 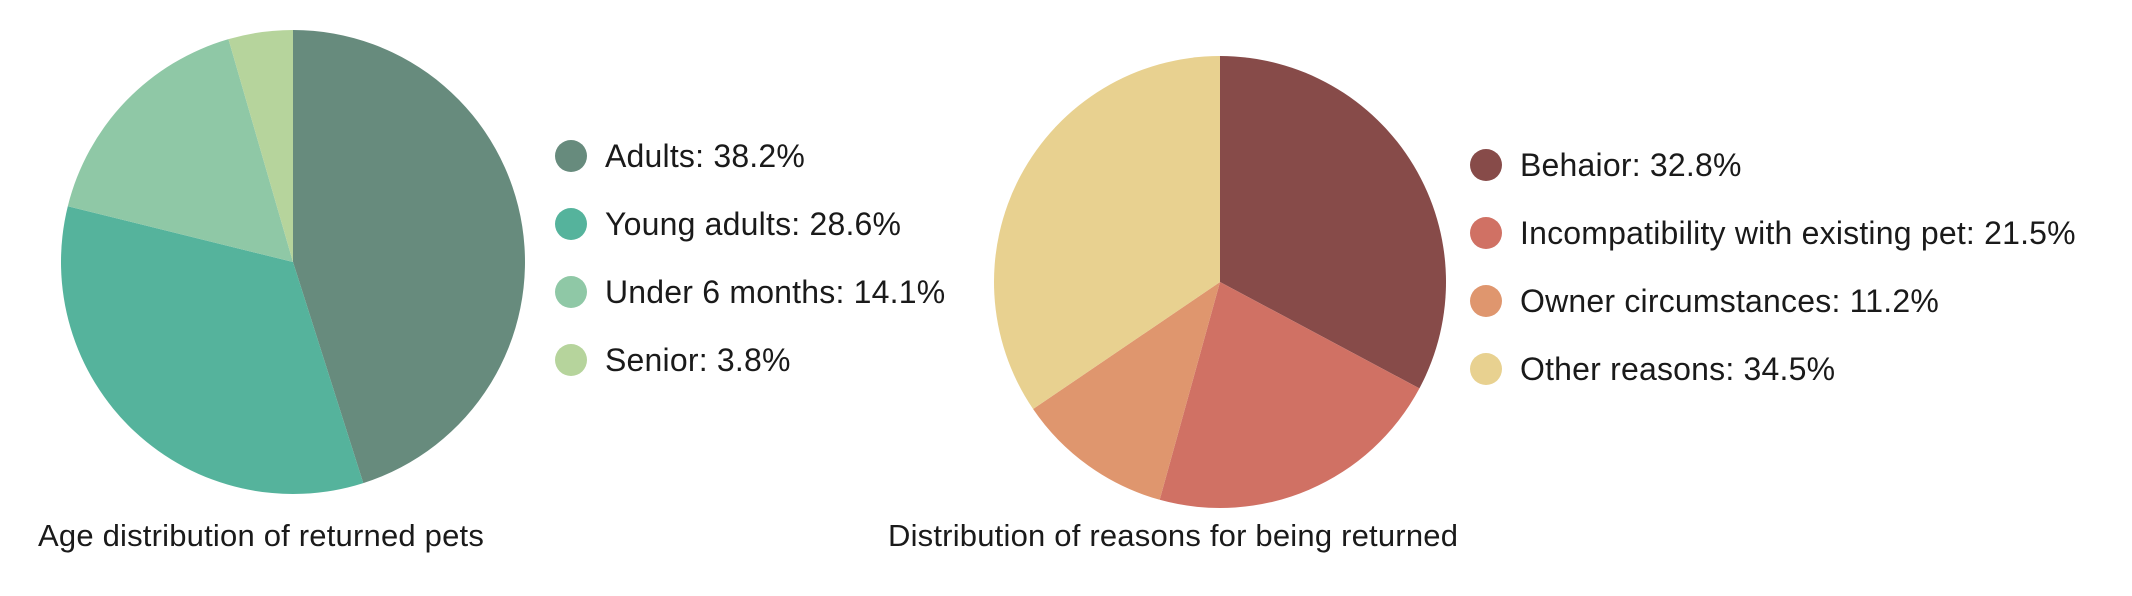 I want to click on pie-slice-adults, so click(x=409, y=257).